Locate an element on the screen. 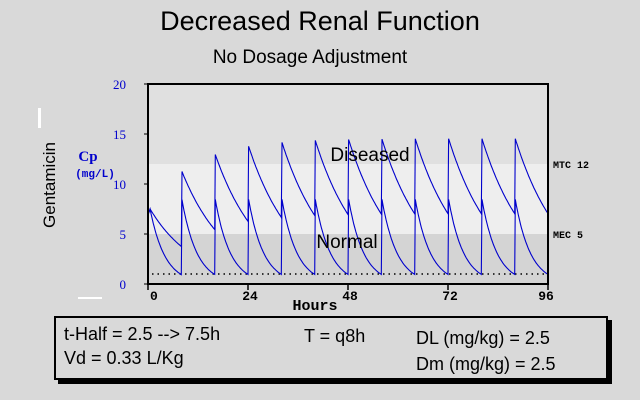 This screenshot has height=400, width=640. x-tick-label: 48 is located at coordinates (350, 296).